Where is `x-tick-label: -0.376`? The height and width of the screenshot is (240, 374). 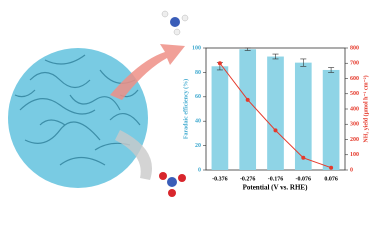 x-tick-label: -0.376 is located at coordinates (220, 179).